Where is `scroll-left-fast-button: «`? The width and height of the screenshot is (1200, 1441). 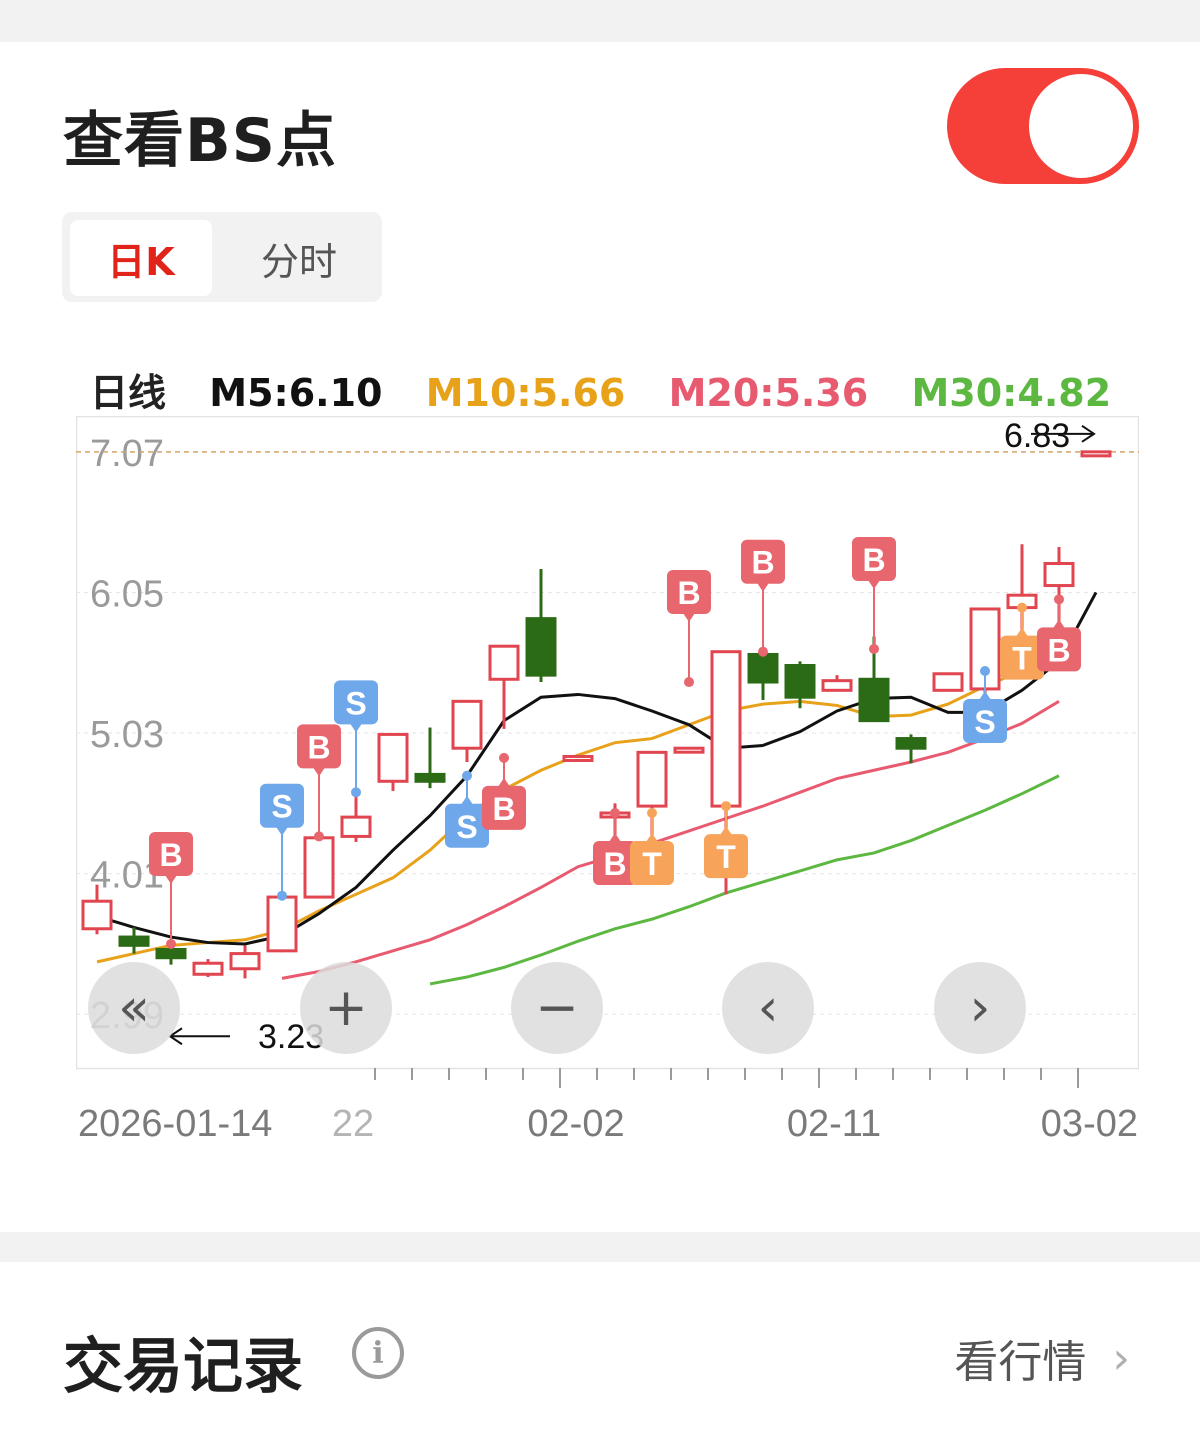
scroll-left-fast-button: « is located at coordinates (134, 1008).